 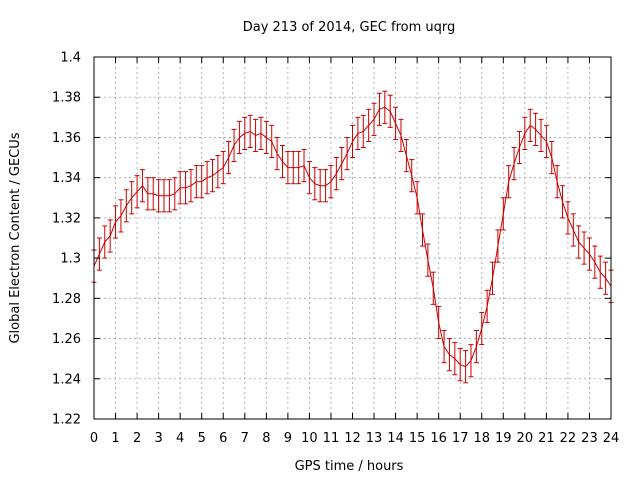 What do you see at coordinates (349, 27) in the screenshot?
I see `chart-title: Day 213 of 2014, GEC from uqrg` at bounding box center [349, 27].